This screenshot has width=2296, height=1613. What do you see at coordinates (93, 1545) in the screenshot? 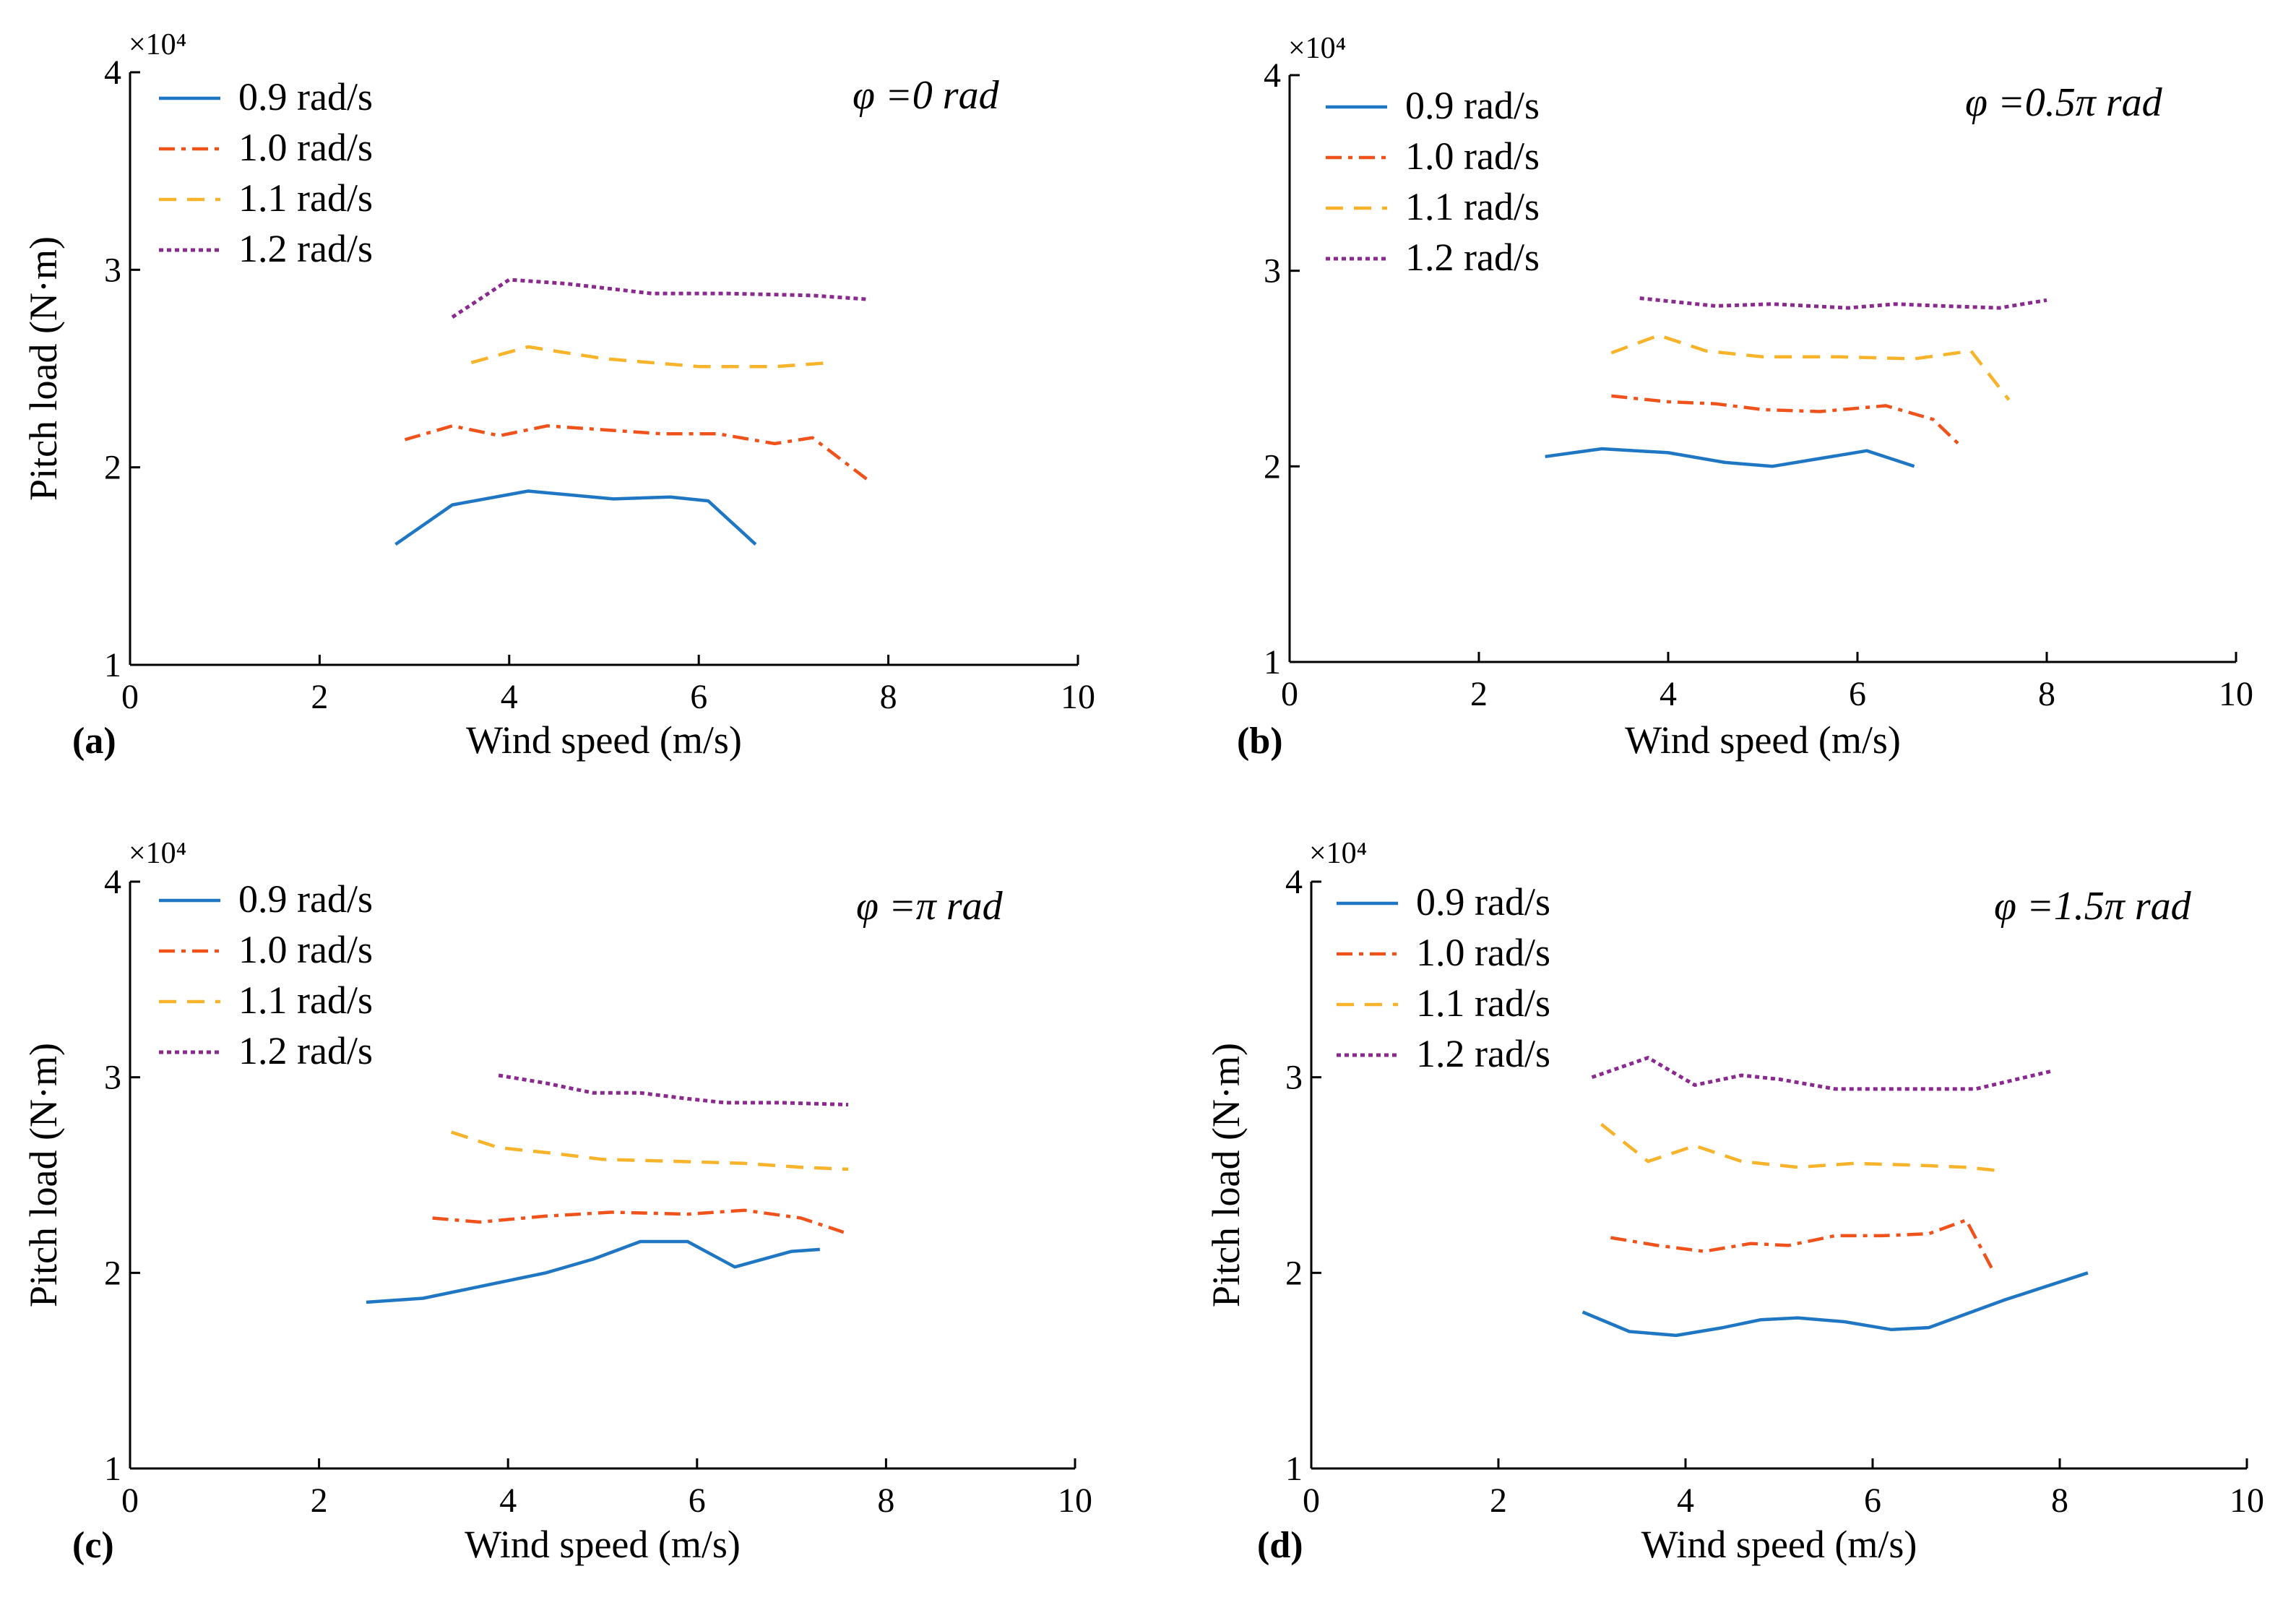
I see `panel-label: (c)` at bounding box center [93, 1545].